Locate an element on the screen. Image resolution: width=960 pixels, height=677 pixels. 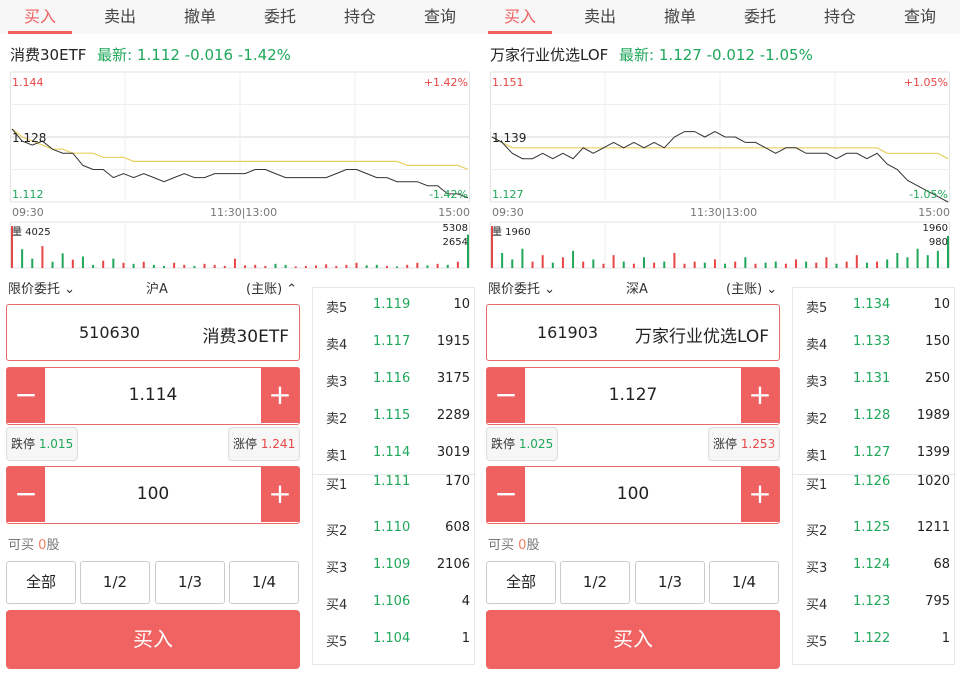
order-book-ask-row: 卖4 1.133 150 is located at coordinates (874, 344).